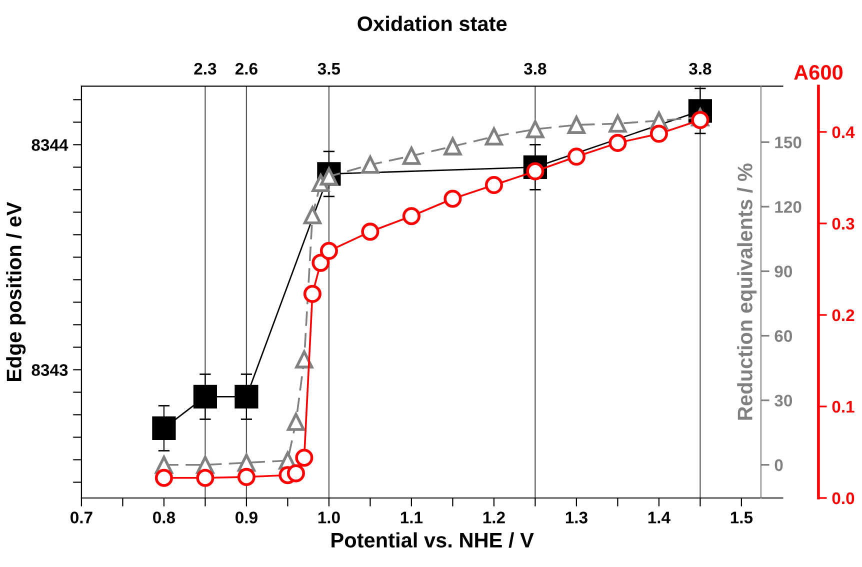 Image resolution: width=862 pixels, height=567 pixels. What do you see at coordinates (843, 224) in the screenshot?
I see `y3-tick-label: 0.3` at bounding box center [843, 224].